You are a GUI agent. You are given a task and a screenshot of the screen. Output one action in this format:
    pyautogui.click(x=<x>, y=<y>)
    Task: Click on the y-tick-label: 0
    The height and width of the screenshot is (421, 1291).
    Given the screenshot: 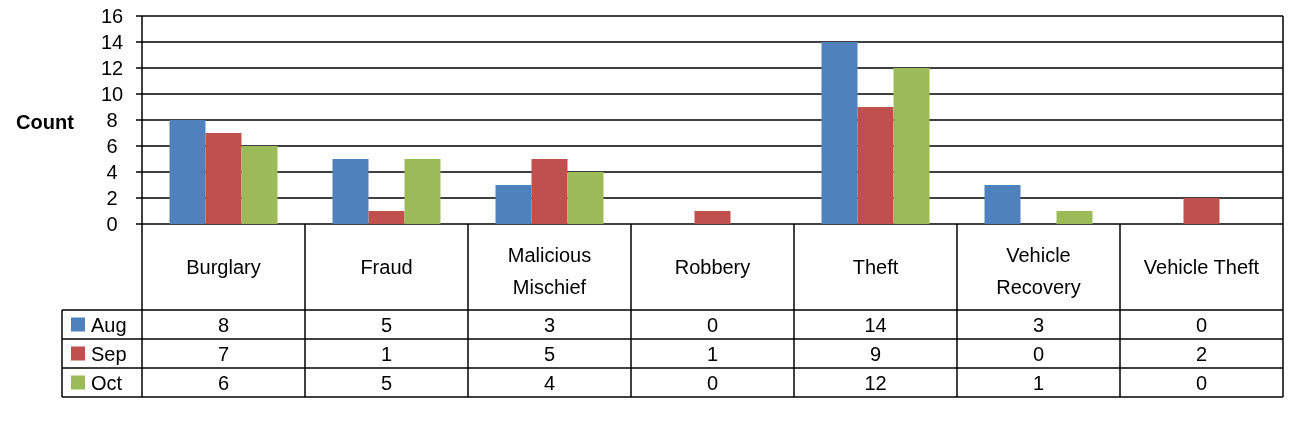 What is the action you would take?
    pyautogui.click(x=112, y=224)
    